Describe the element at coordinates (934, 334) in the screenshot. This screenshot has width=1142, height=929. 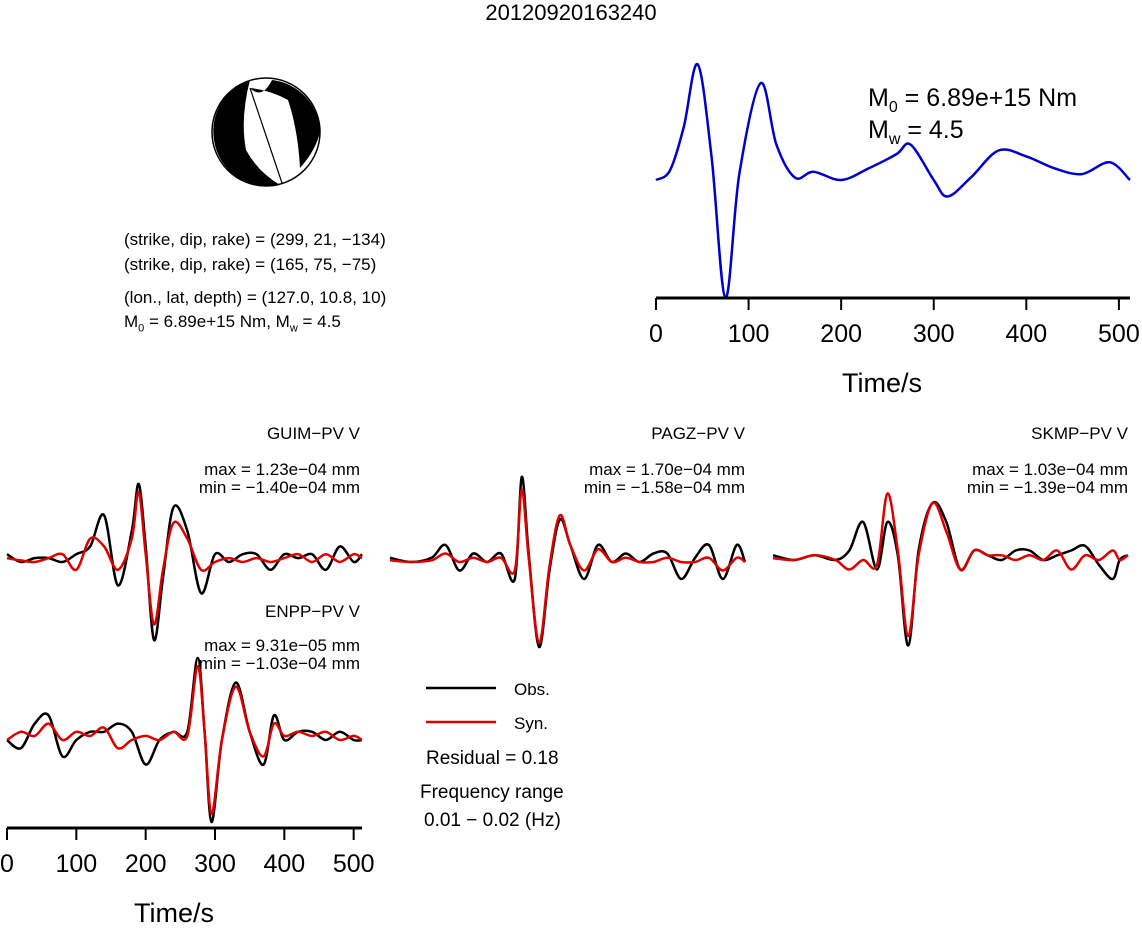
I see `stf-tick-label: 300` at that location.